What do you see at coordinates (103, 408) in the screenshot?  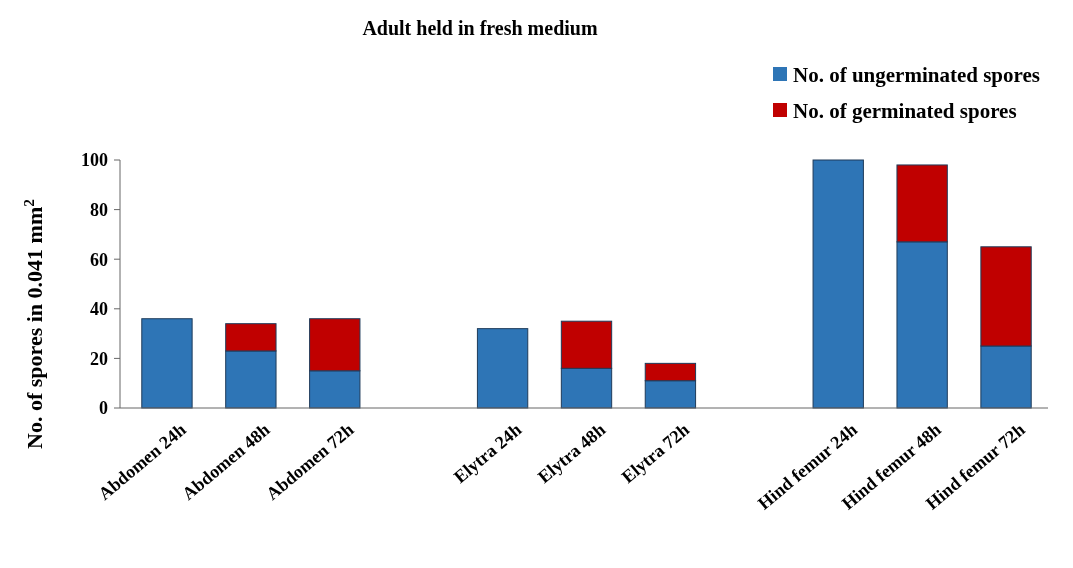 I see `y-tick-label: 0` at bounding box center [103, 408].